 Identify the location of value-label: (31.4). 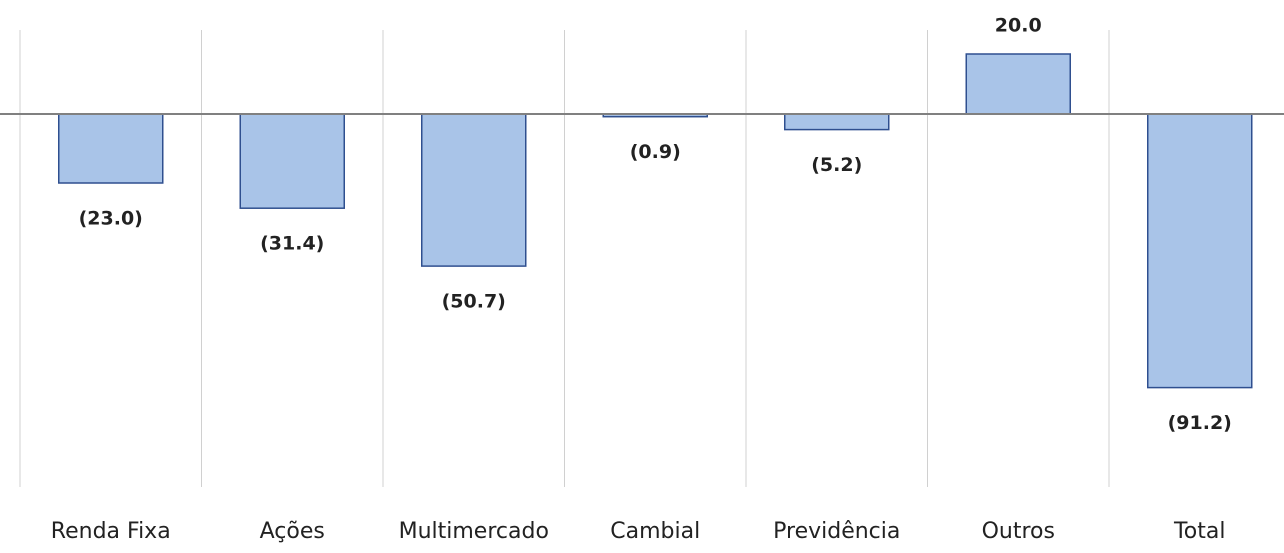
(292, 244).